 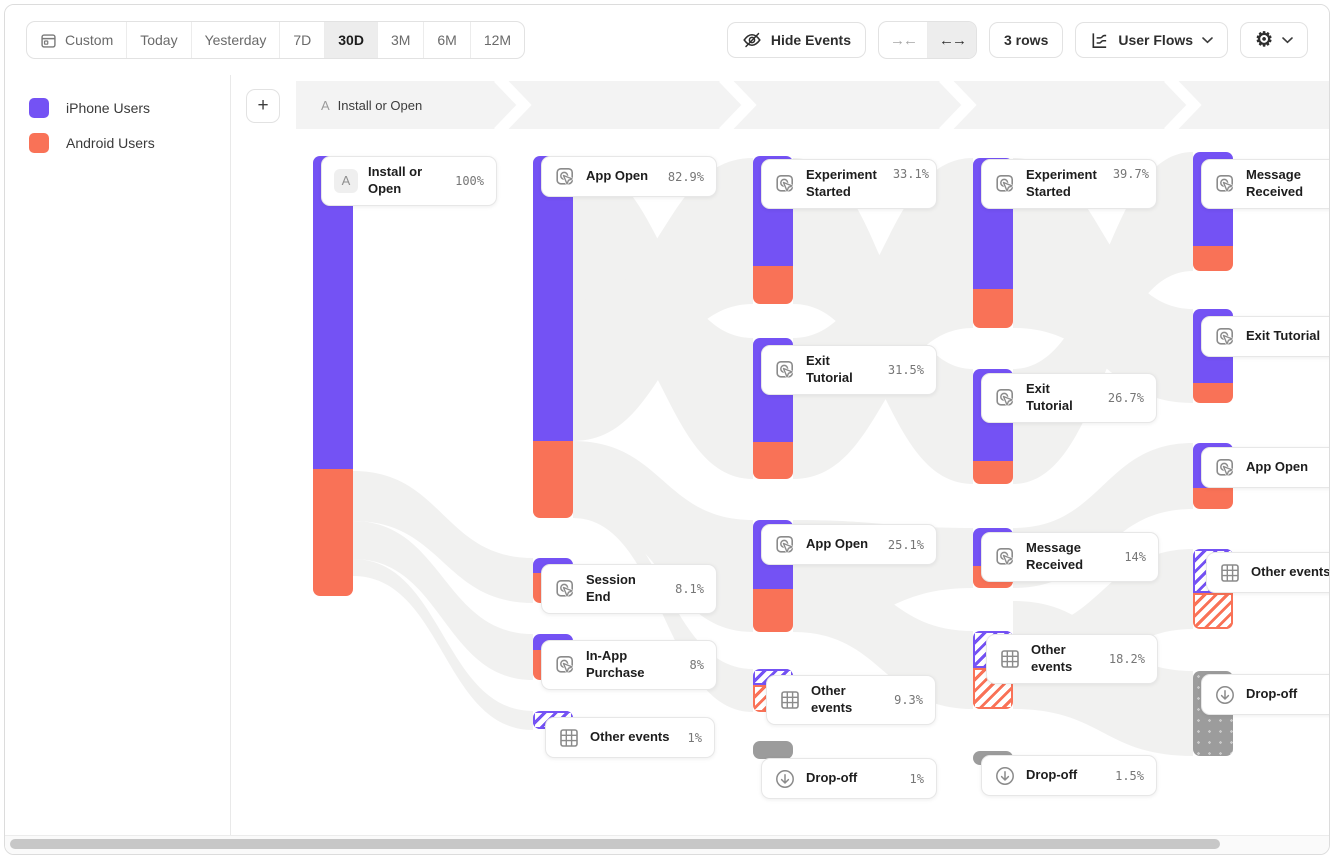 I want to click on gear-icon: ⚙, so click(x=1264, y=40).